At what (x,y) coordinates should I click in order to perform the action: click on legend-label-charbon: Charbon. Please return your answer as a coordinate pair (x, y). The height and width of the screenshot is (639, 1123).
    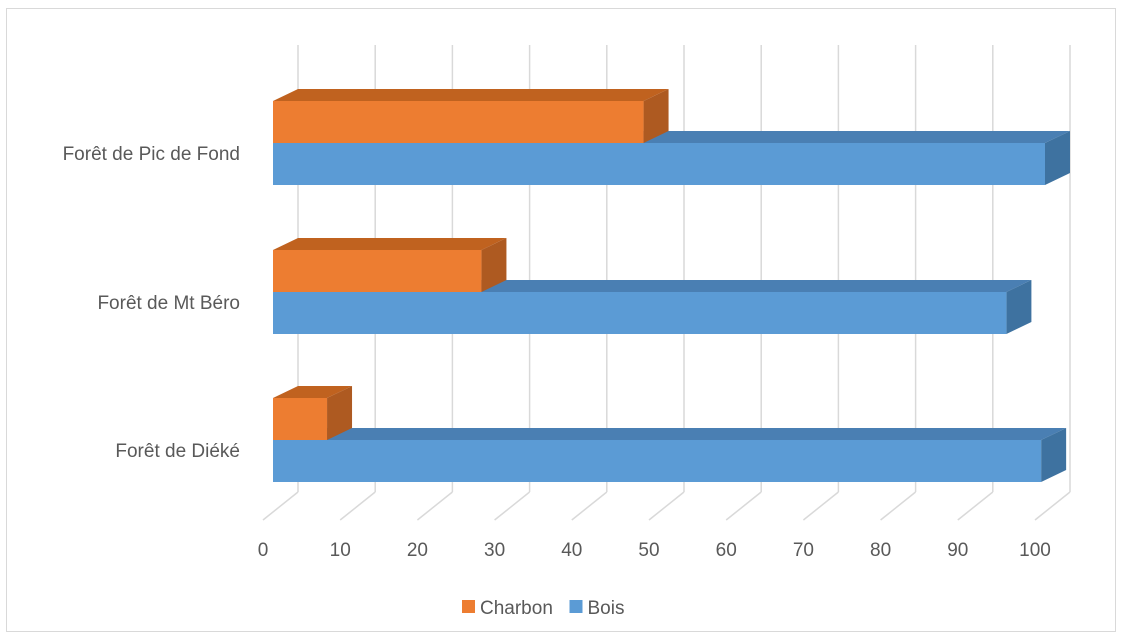
    Looking at the image, I should click on (516, 608).